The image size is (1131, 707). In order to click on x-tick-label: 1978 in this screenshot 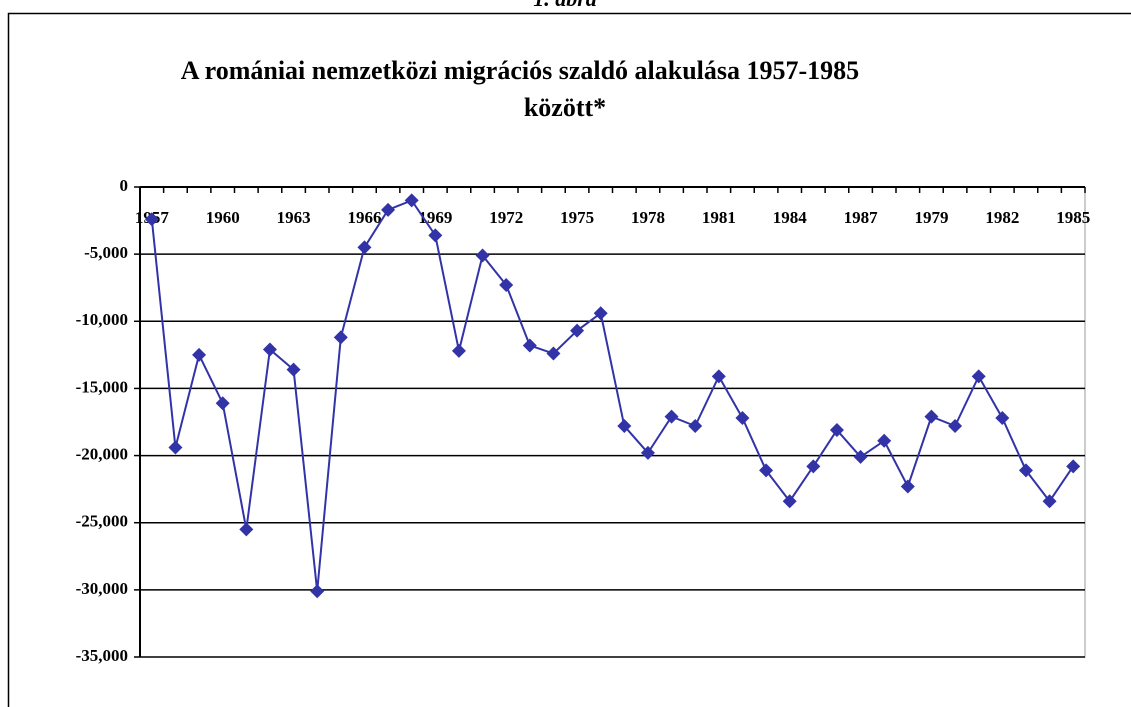, I will do `click(648, 217)`.